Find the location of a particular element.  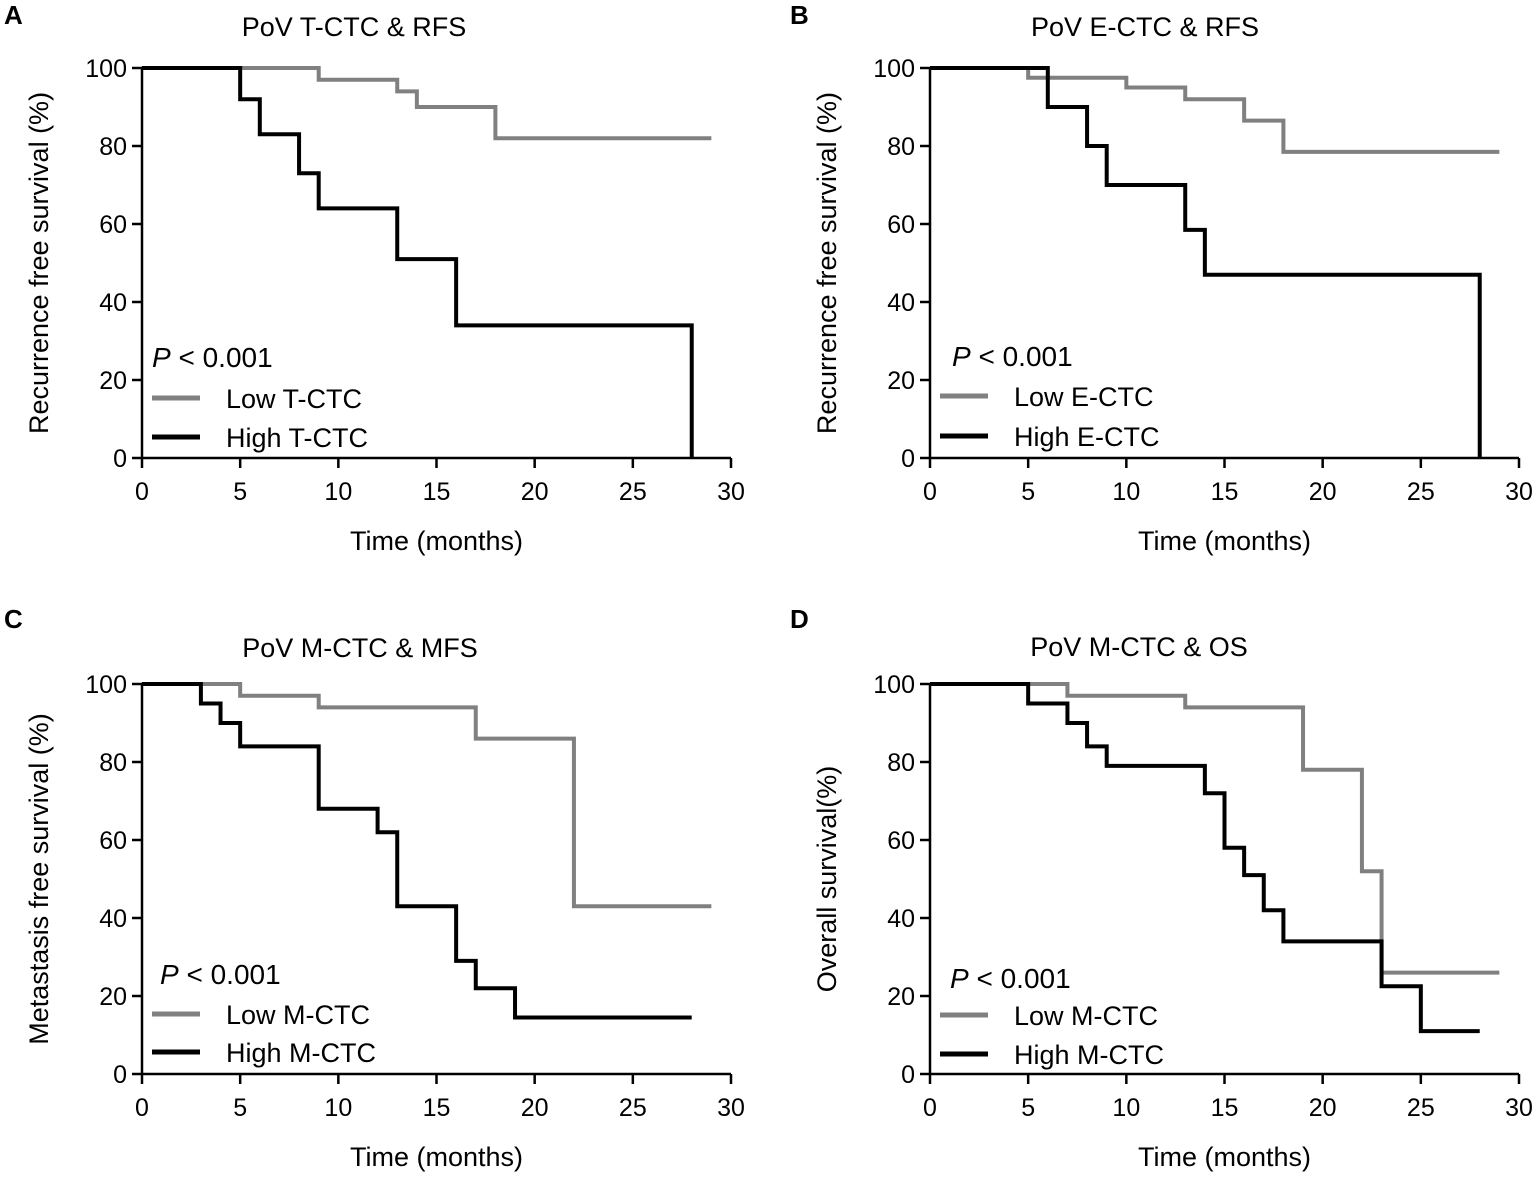

legend: Low M-CTC High M-CTC is located at coordinates (1052, 1035).